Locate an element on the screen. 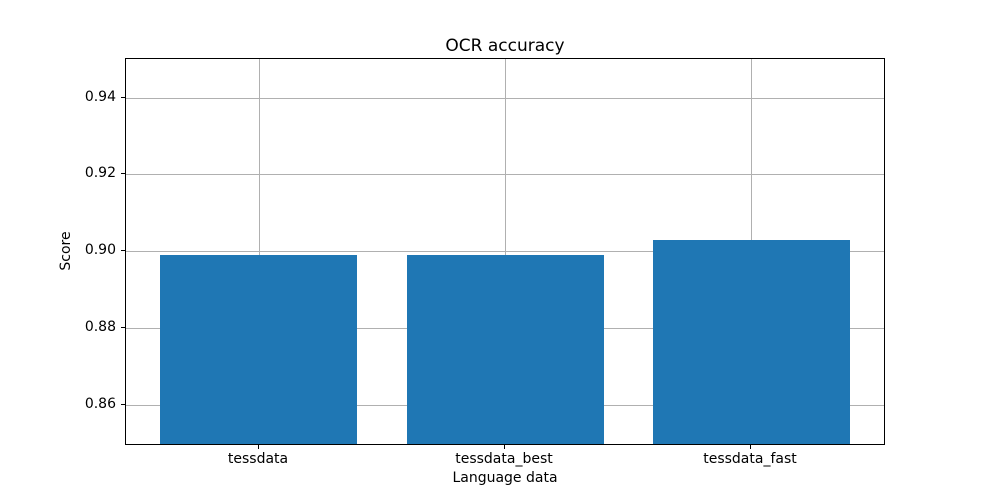 This screenshot has height=500, width=1000. x-tick-label: tessdata_best is located at coordinates (504, 459).